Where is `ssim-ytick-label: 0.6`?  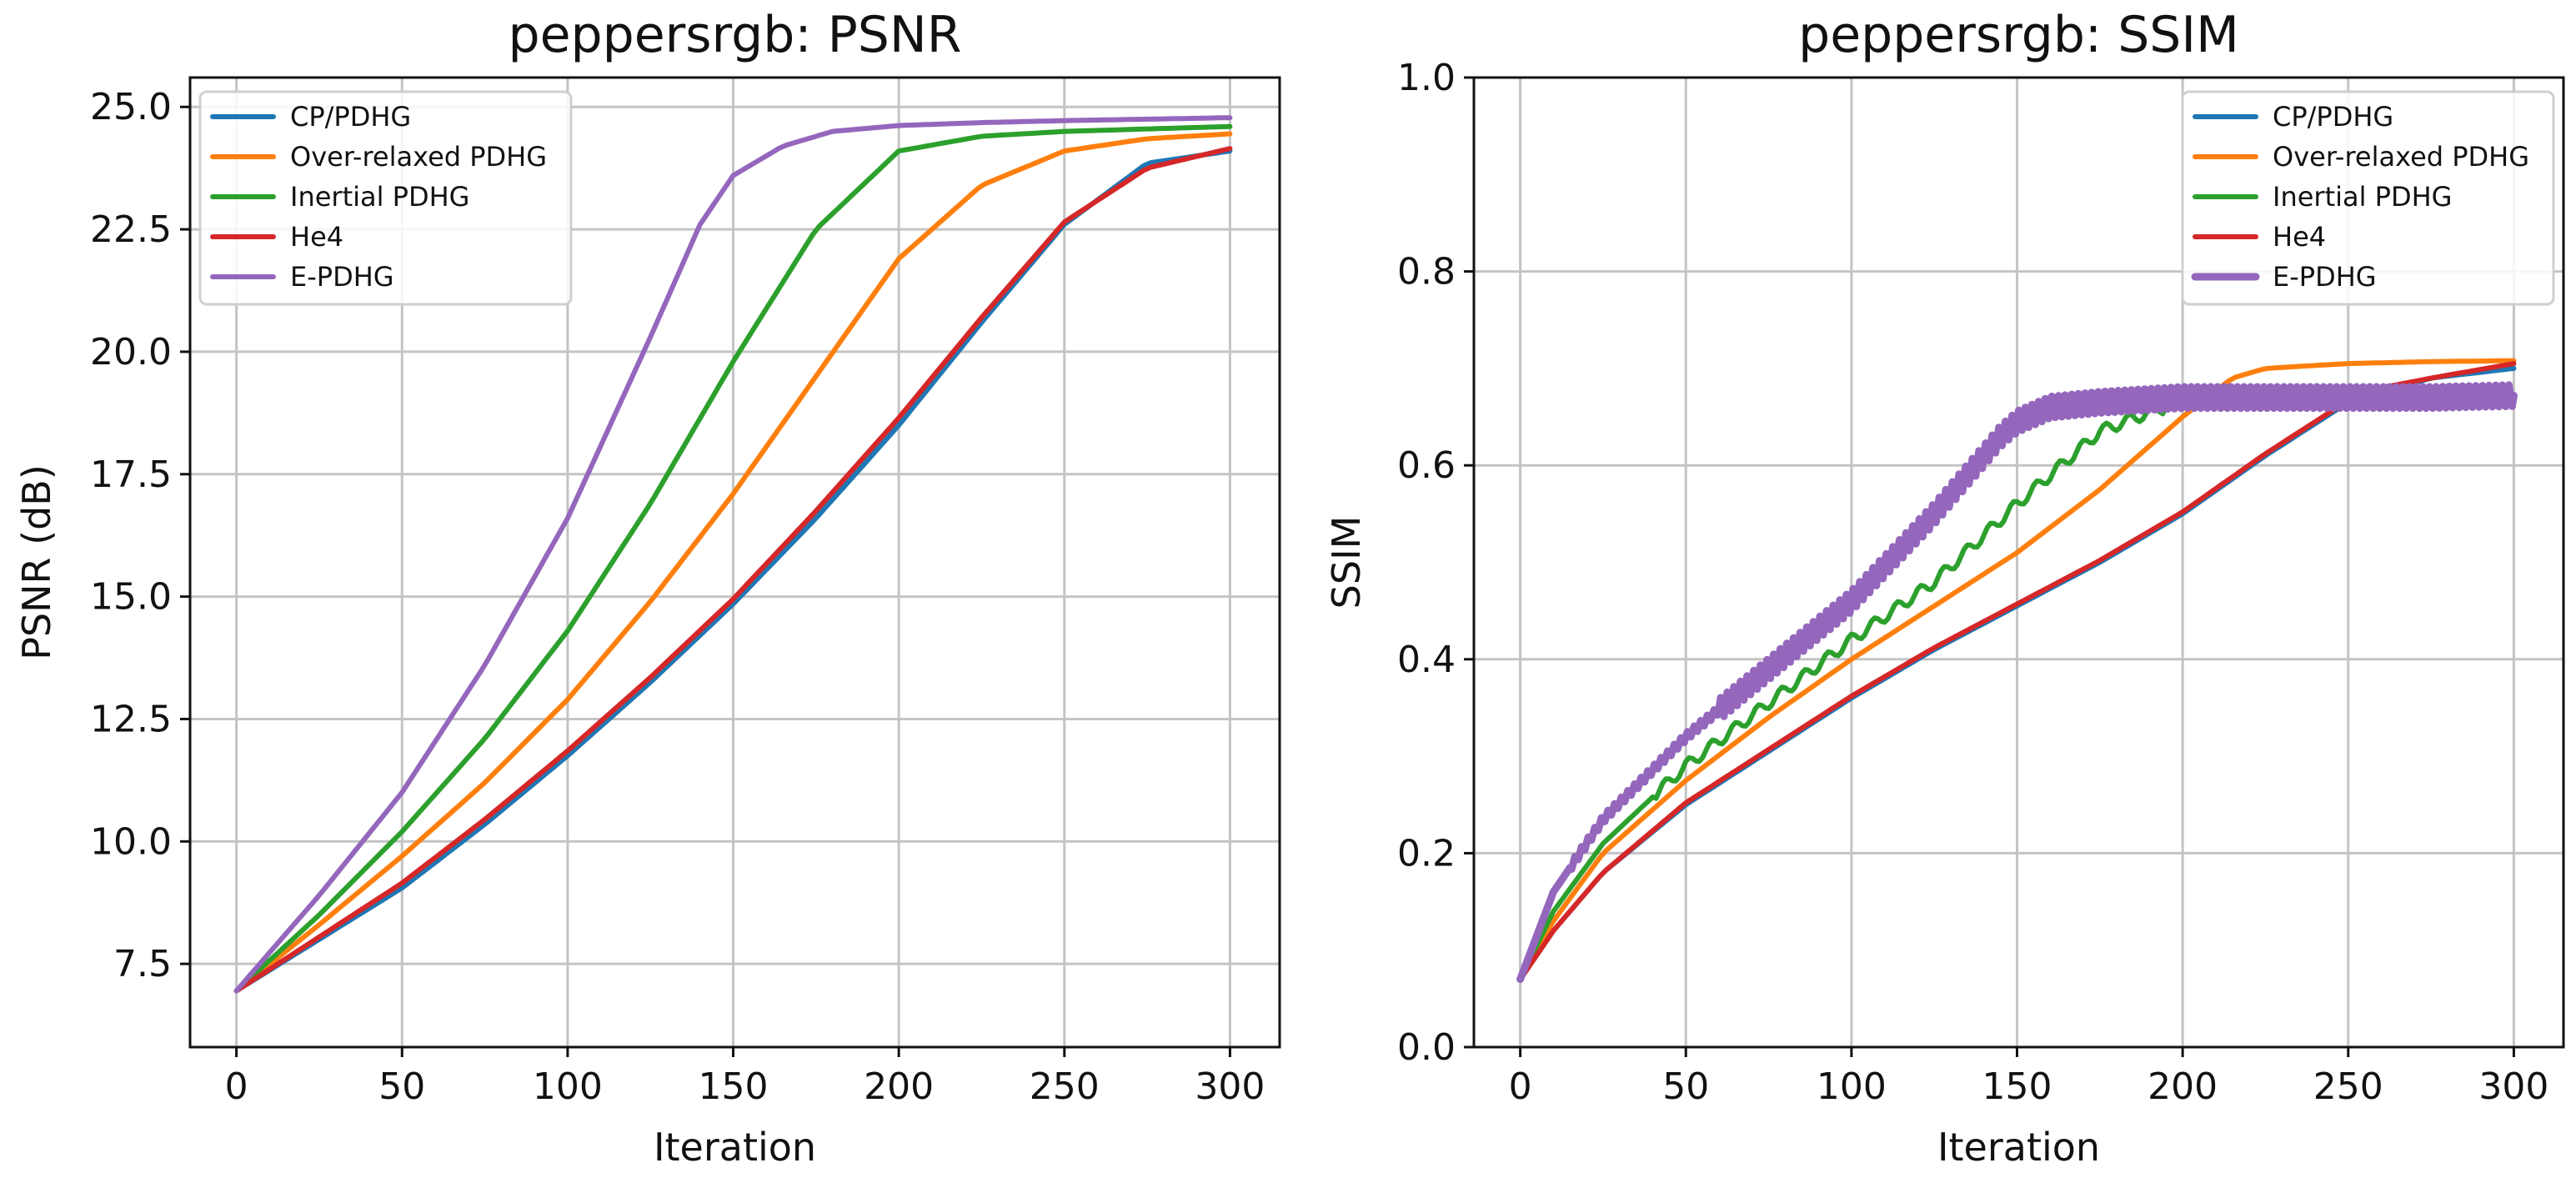 ssim-ytick-label: 0.6 is located at coordinates (1426, 465).